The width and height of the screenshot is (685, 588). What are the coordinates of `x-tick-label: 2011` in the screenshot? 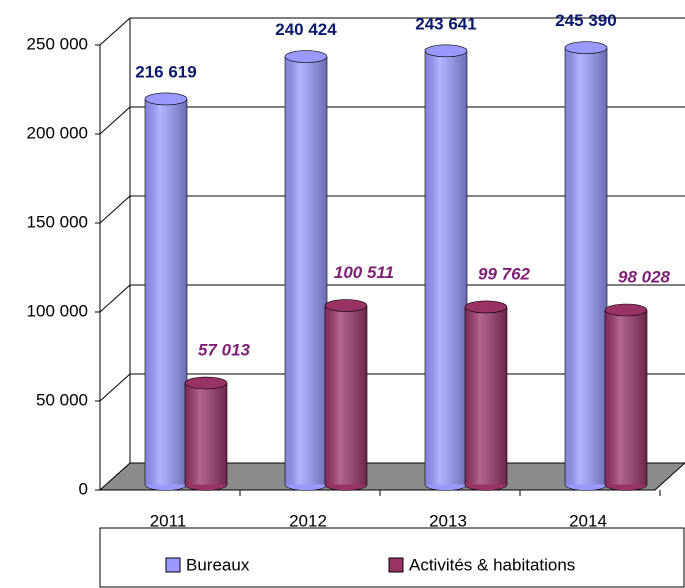 It's located at (168, 520).